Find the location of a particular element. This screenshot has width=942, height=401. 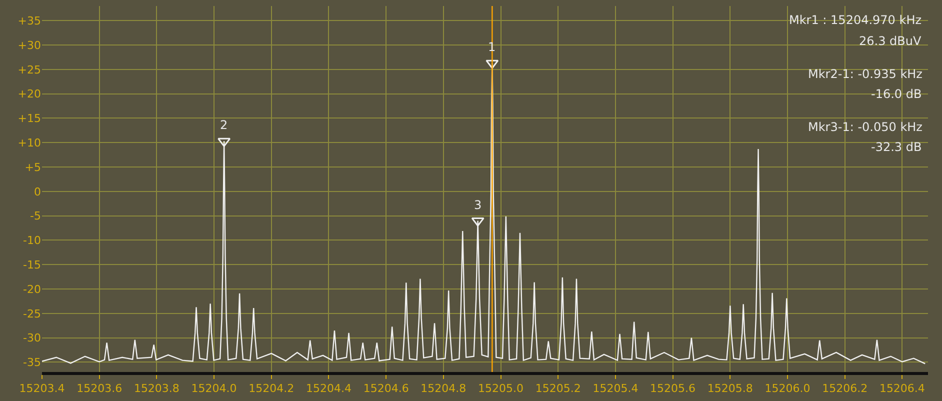

x-tick-label: 15204.0 is located at coordinates (214, 389).